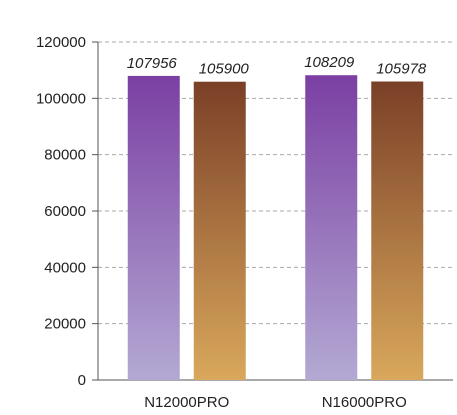  I want to click on x-category-label: N16000PRO, so click(364, 402).